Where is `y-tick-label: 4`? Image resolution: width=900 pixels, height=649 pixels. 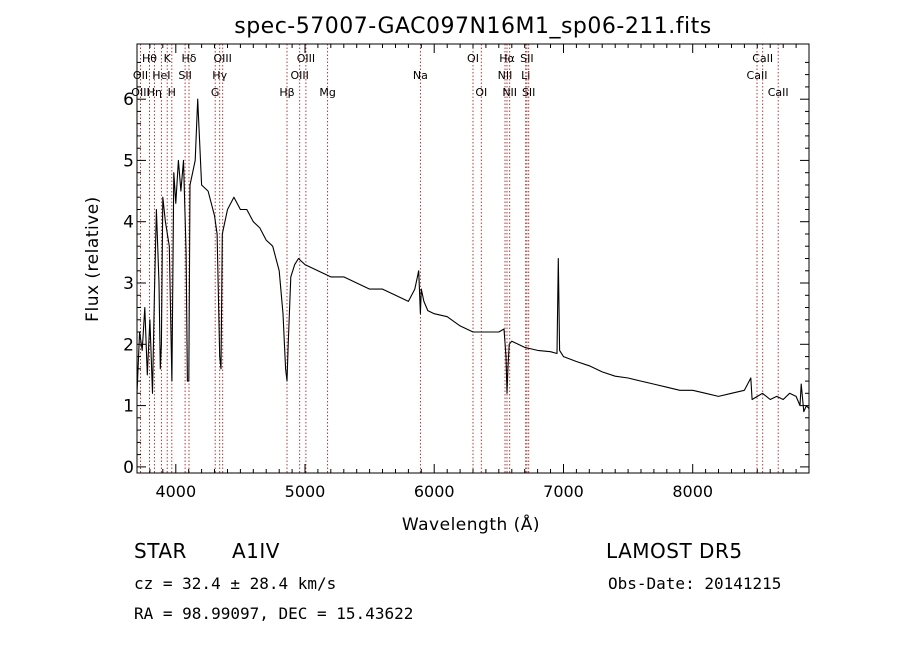
y-tick-label: 4 is located at coordinates (128, 223).